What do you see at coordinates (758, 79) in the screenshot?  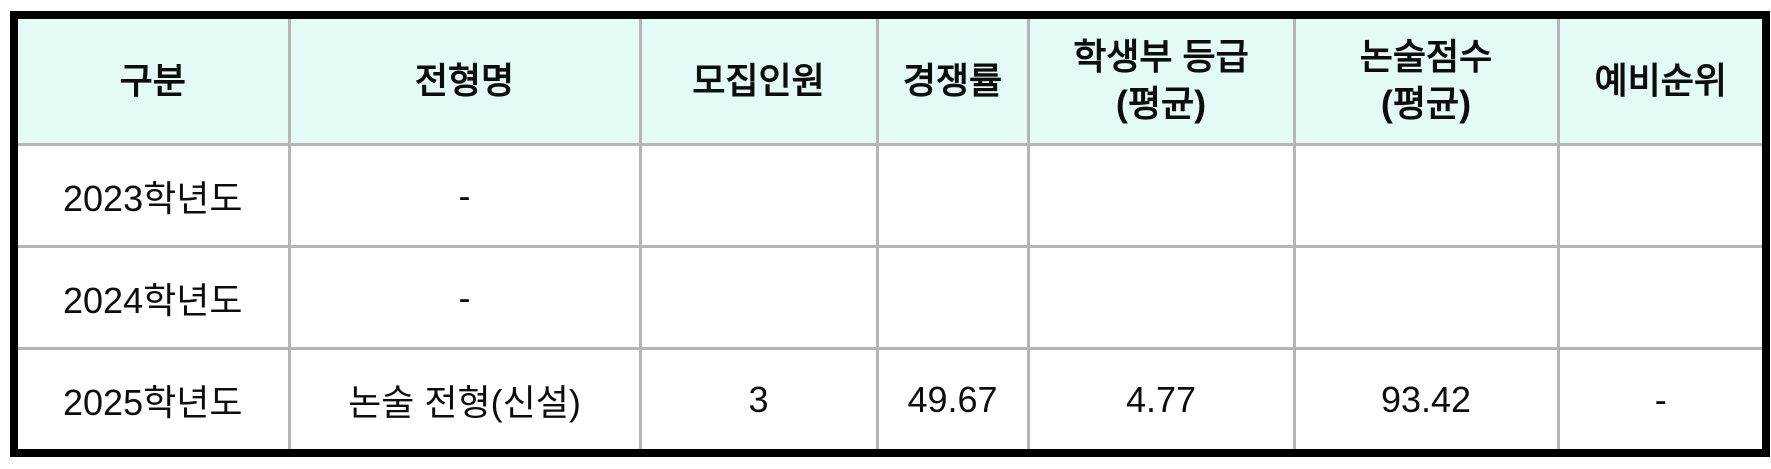 I see `col-header-recruitment-quota: 모집인원` at bounding box center [758, 79].